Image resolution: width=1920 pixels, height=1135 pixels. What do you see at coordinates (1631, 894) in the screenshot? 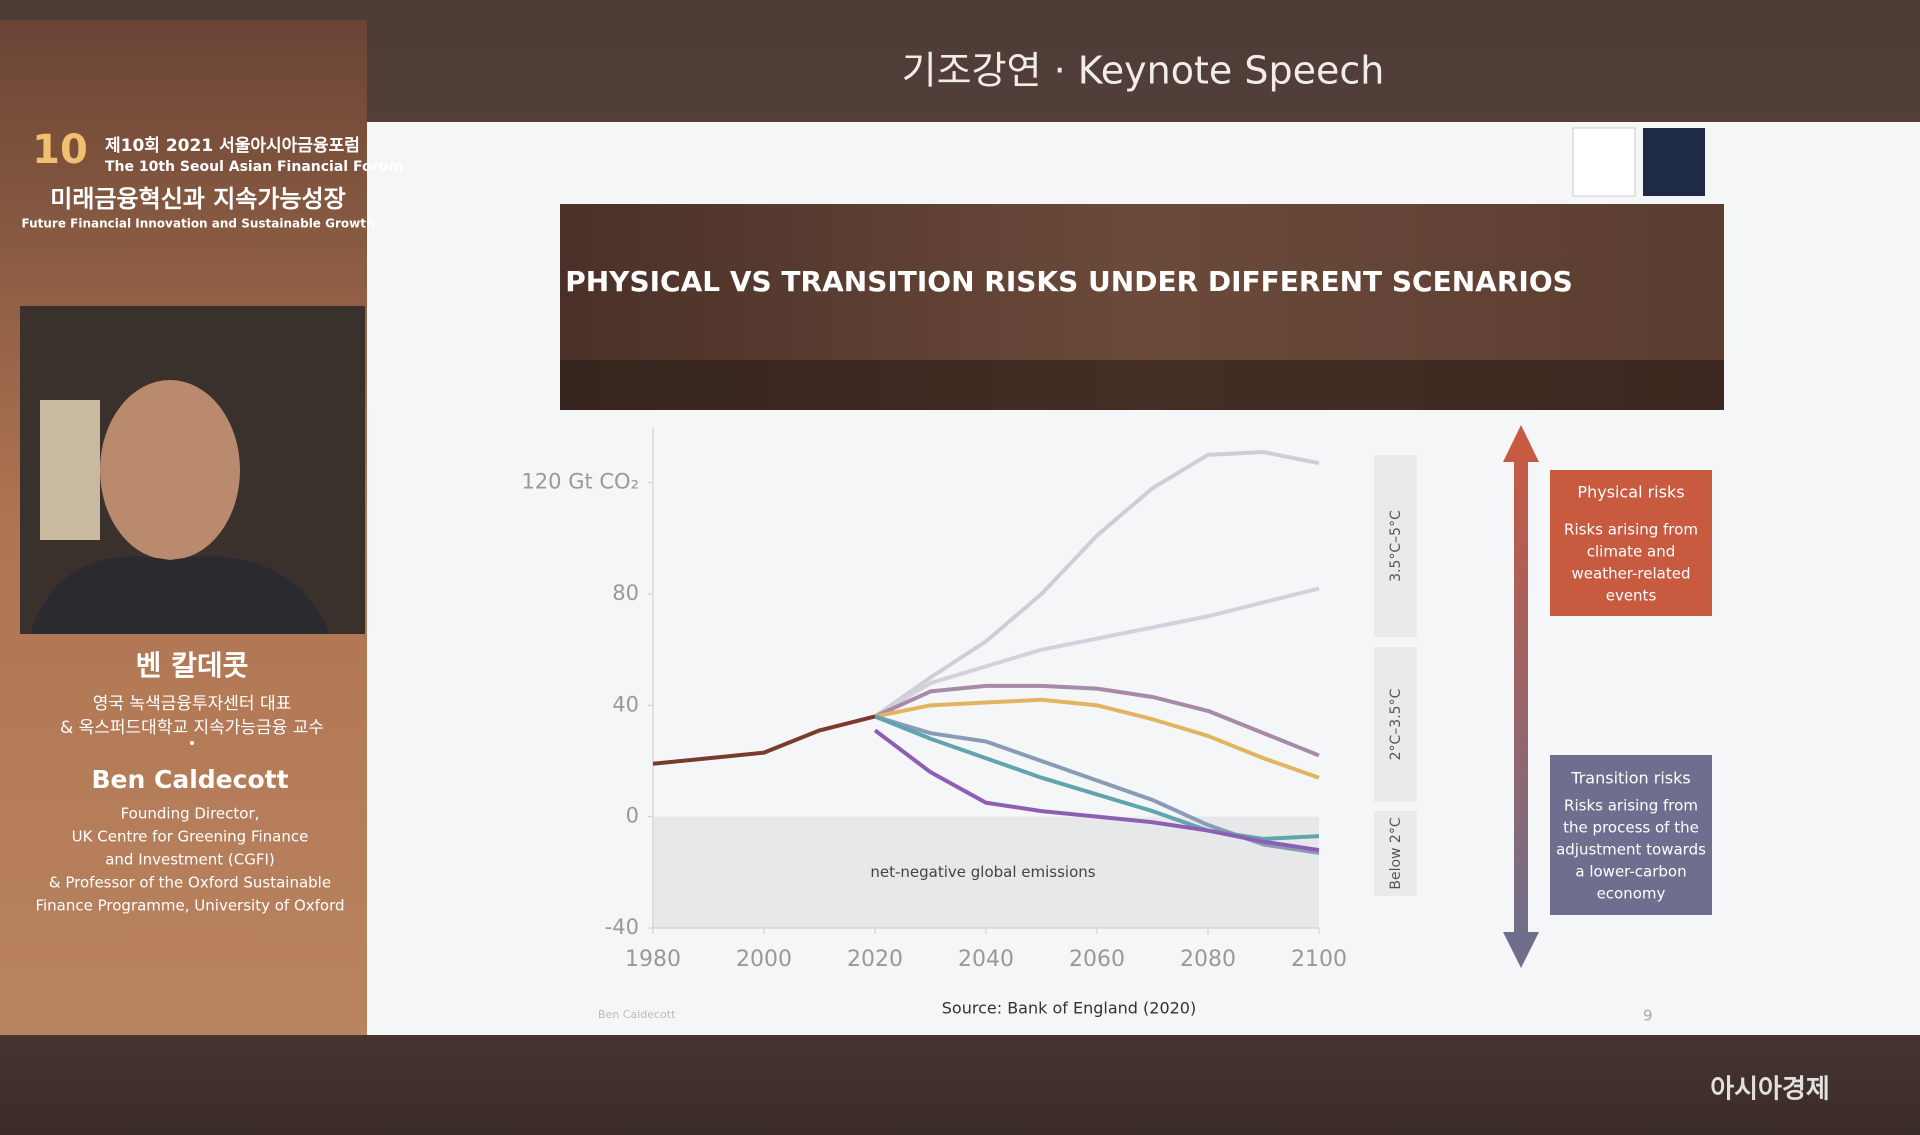
I see `transition-text: economy` at bounding box center [1631, 894].